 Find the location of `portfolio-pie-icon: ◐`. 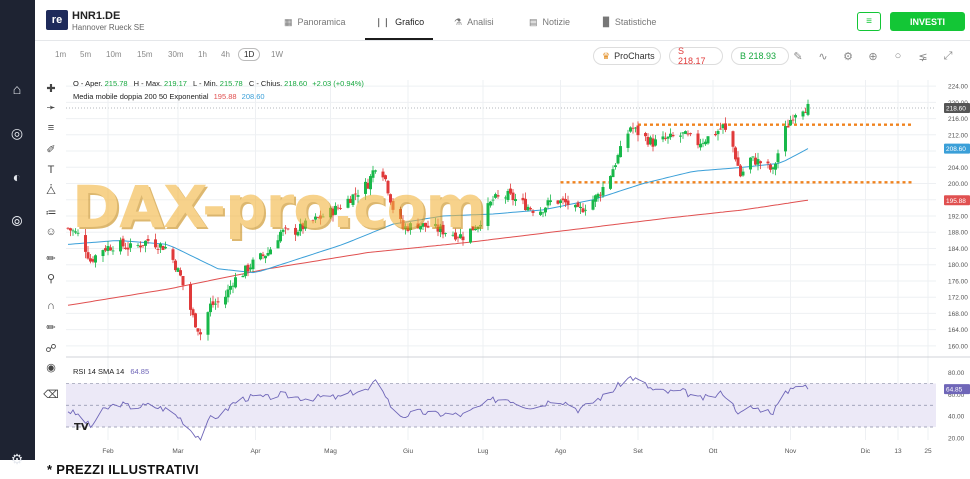

portfolio-pie-icon: ◐ is located at coordinates (17, 177).